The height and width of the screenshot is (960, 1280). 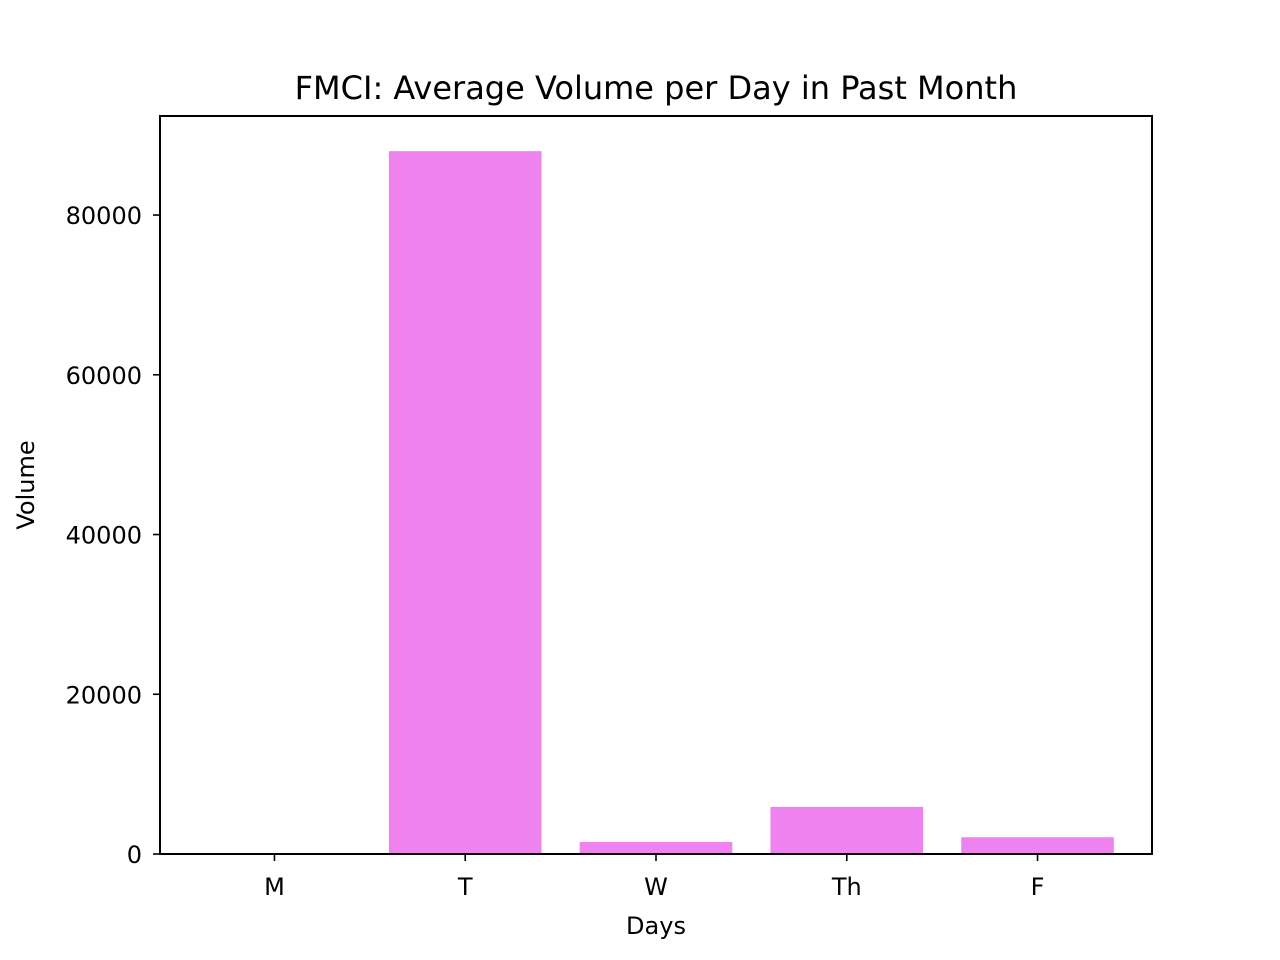 I want to click on y-tick-label: 40000, so click(x=104, y=536).